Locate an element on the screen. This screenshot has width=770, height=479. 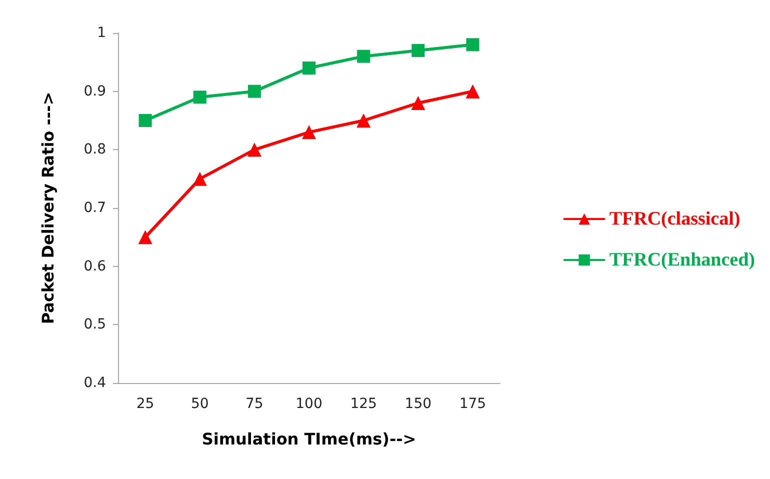
y-tick-label: 0.5 is located at coordinates (95, 324).